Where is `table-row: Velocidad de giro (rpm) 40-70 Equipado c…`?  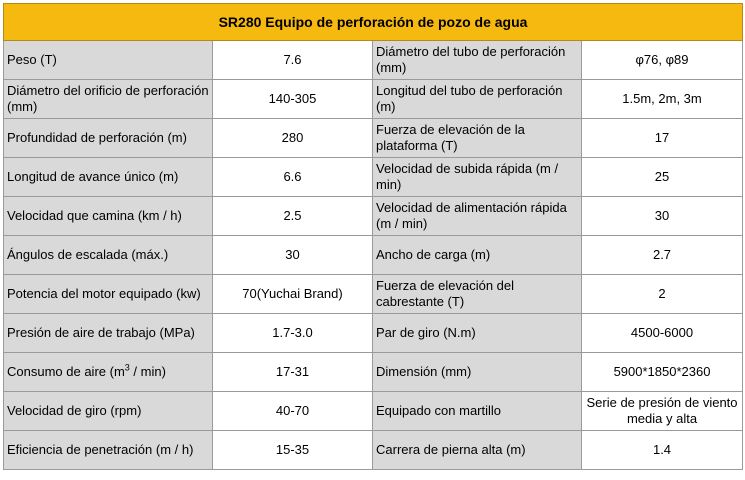 table-row: Velocidad de giro (rpm) 40-70 Equipado c… is located at coordinates (373, 411).